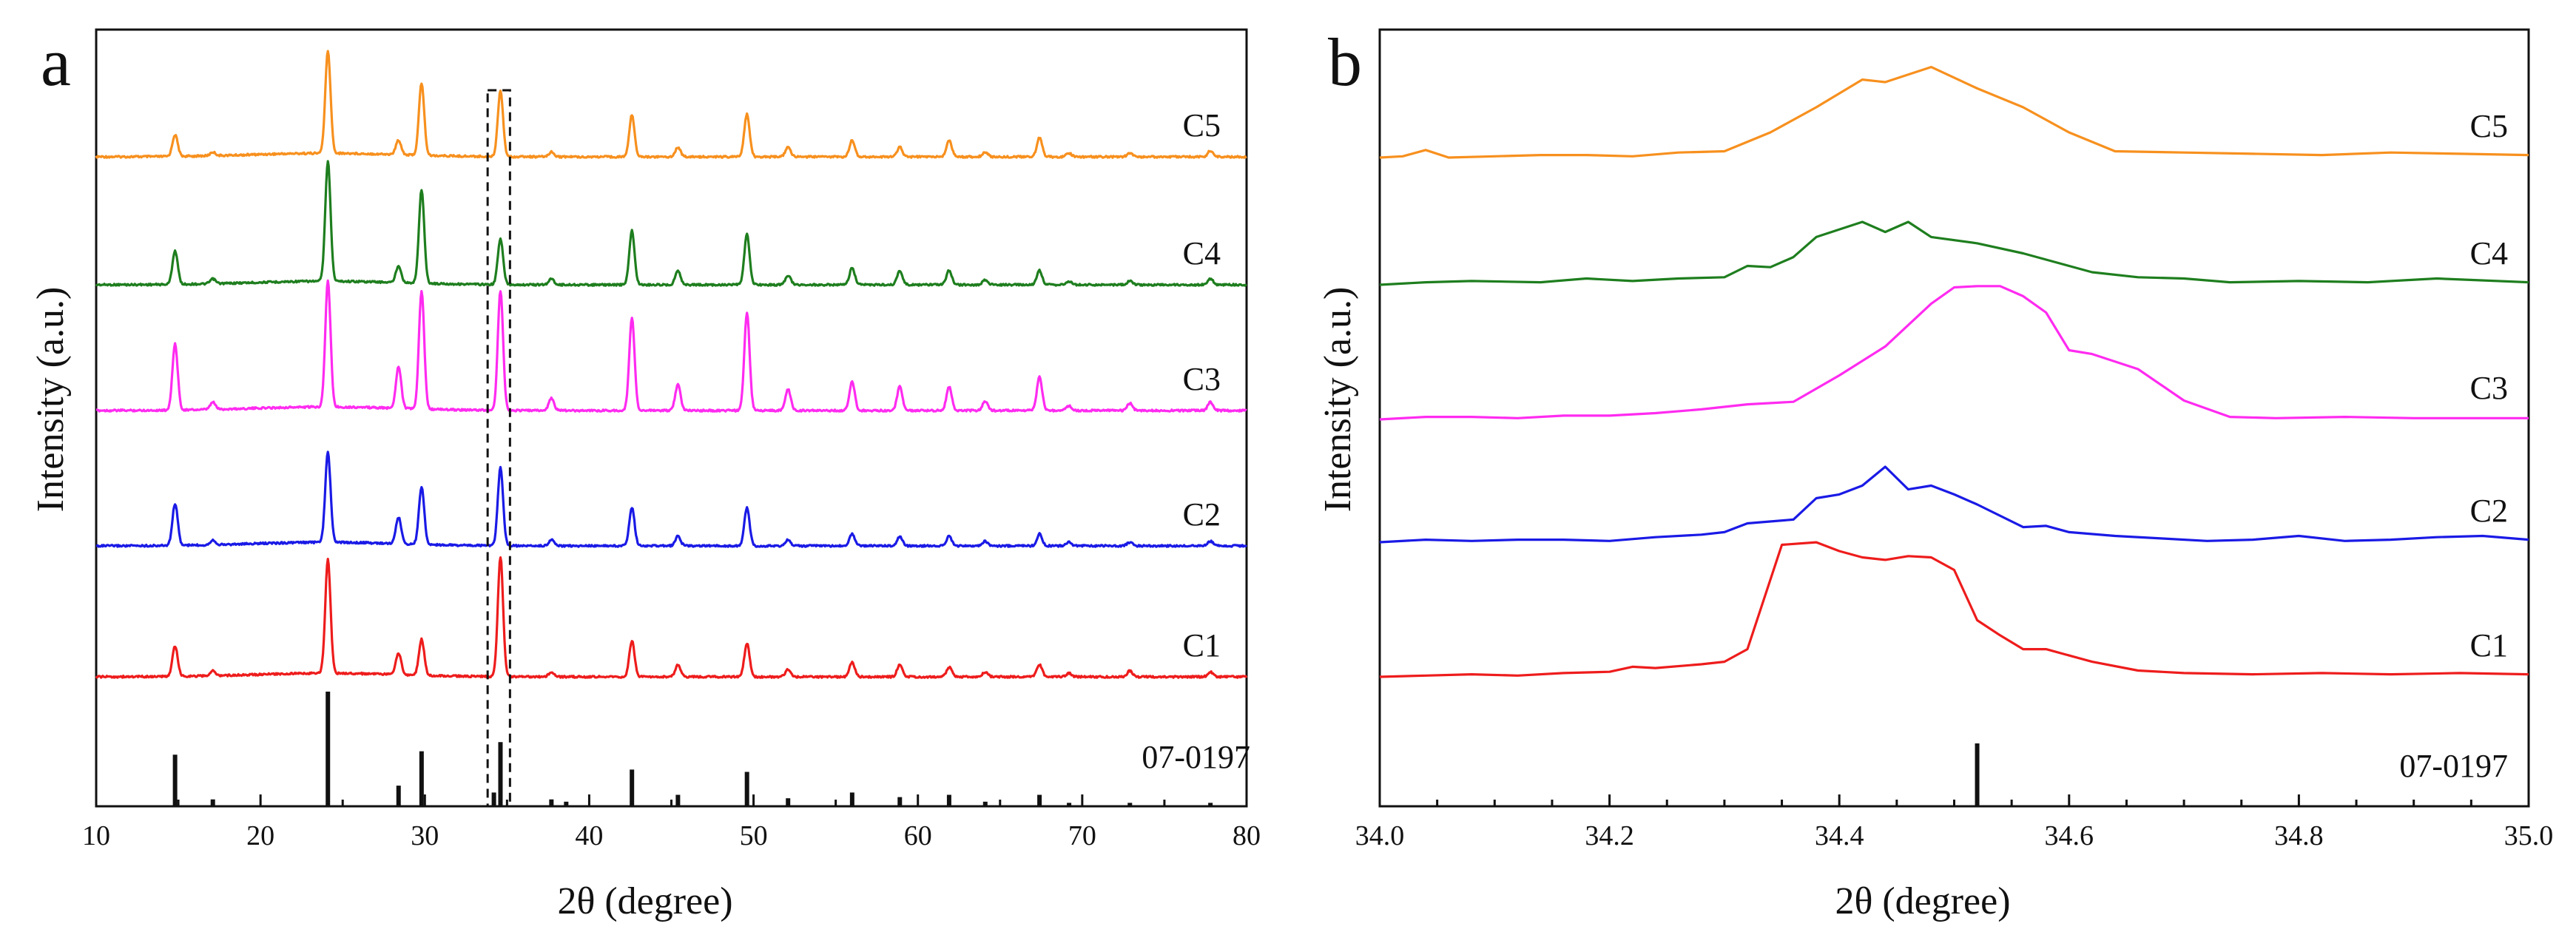 This screenshot has height=952, width=2576. Describe the element at coordinates (56, 62) in the screenshot. I see `panel-a-letter: a` at that location.